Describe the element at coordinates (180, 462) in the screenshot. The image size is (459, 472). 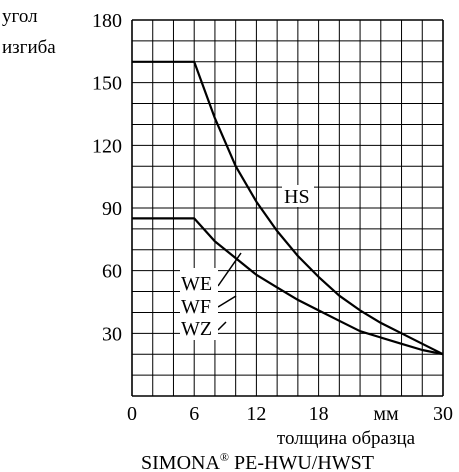
I see `chart-title-brand: SIMONA` at that location.